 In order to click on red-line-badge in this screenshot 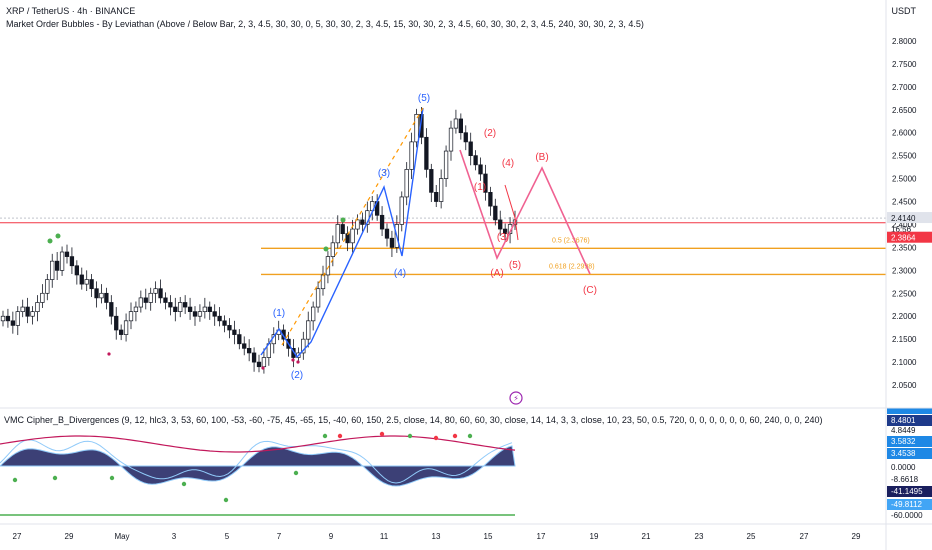, I will do `click(909, 237)`.